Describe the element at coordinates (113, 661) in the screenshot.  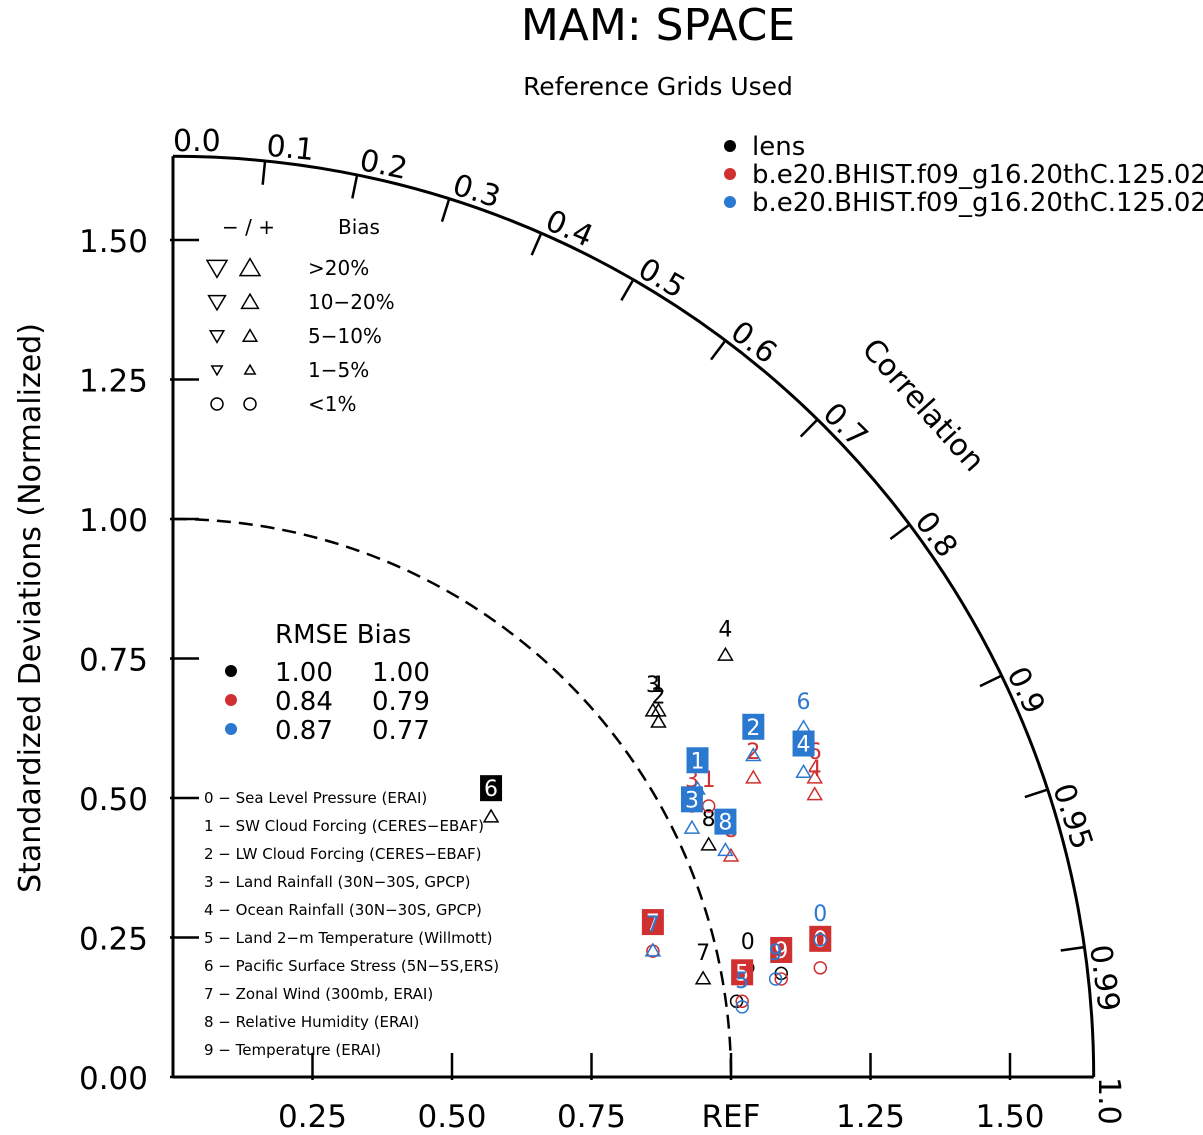
I see `y-tick-label: 0.75` at that location.